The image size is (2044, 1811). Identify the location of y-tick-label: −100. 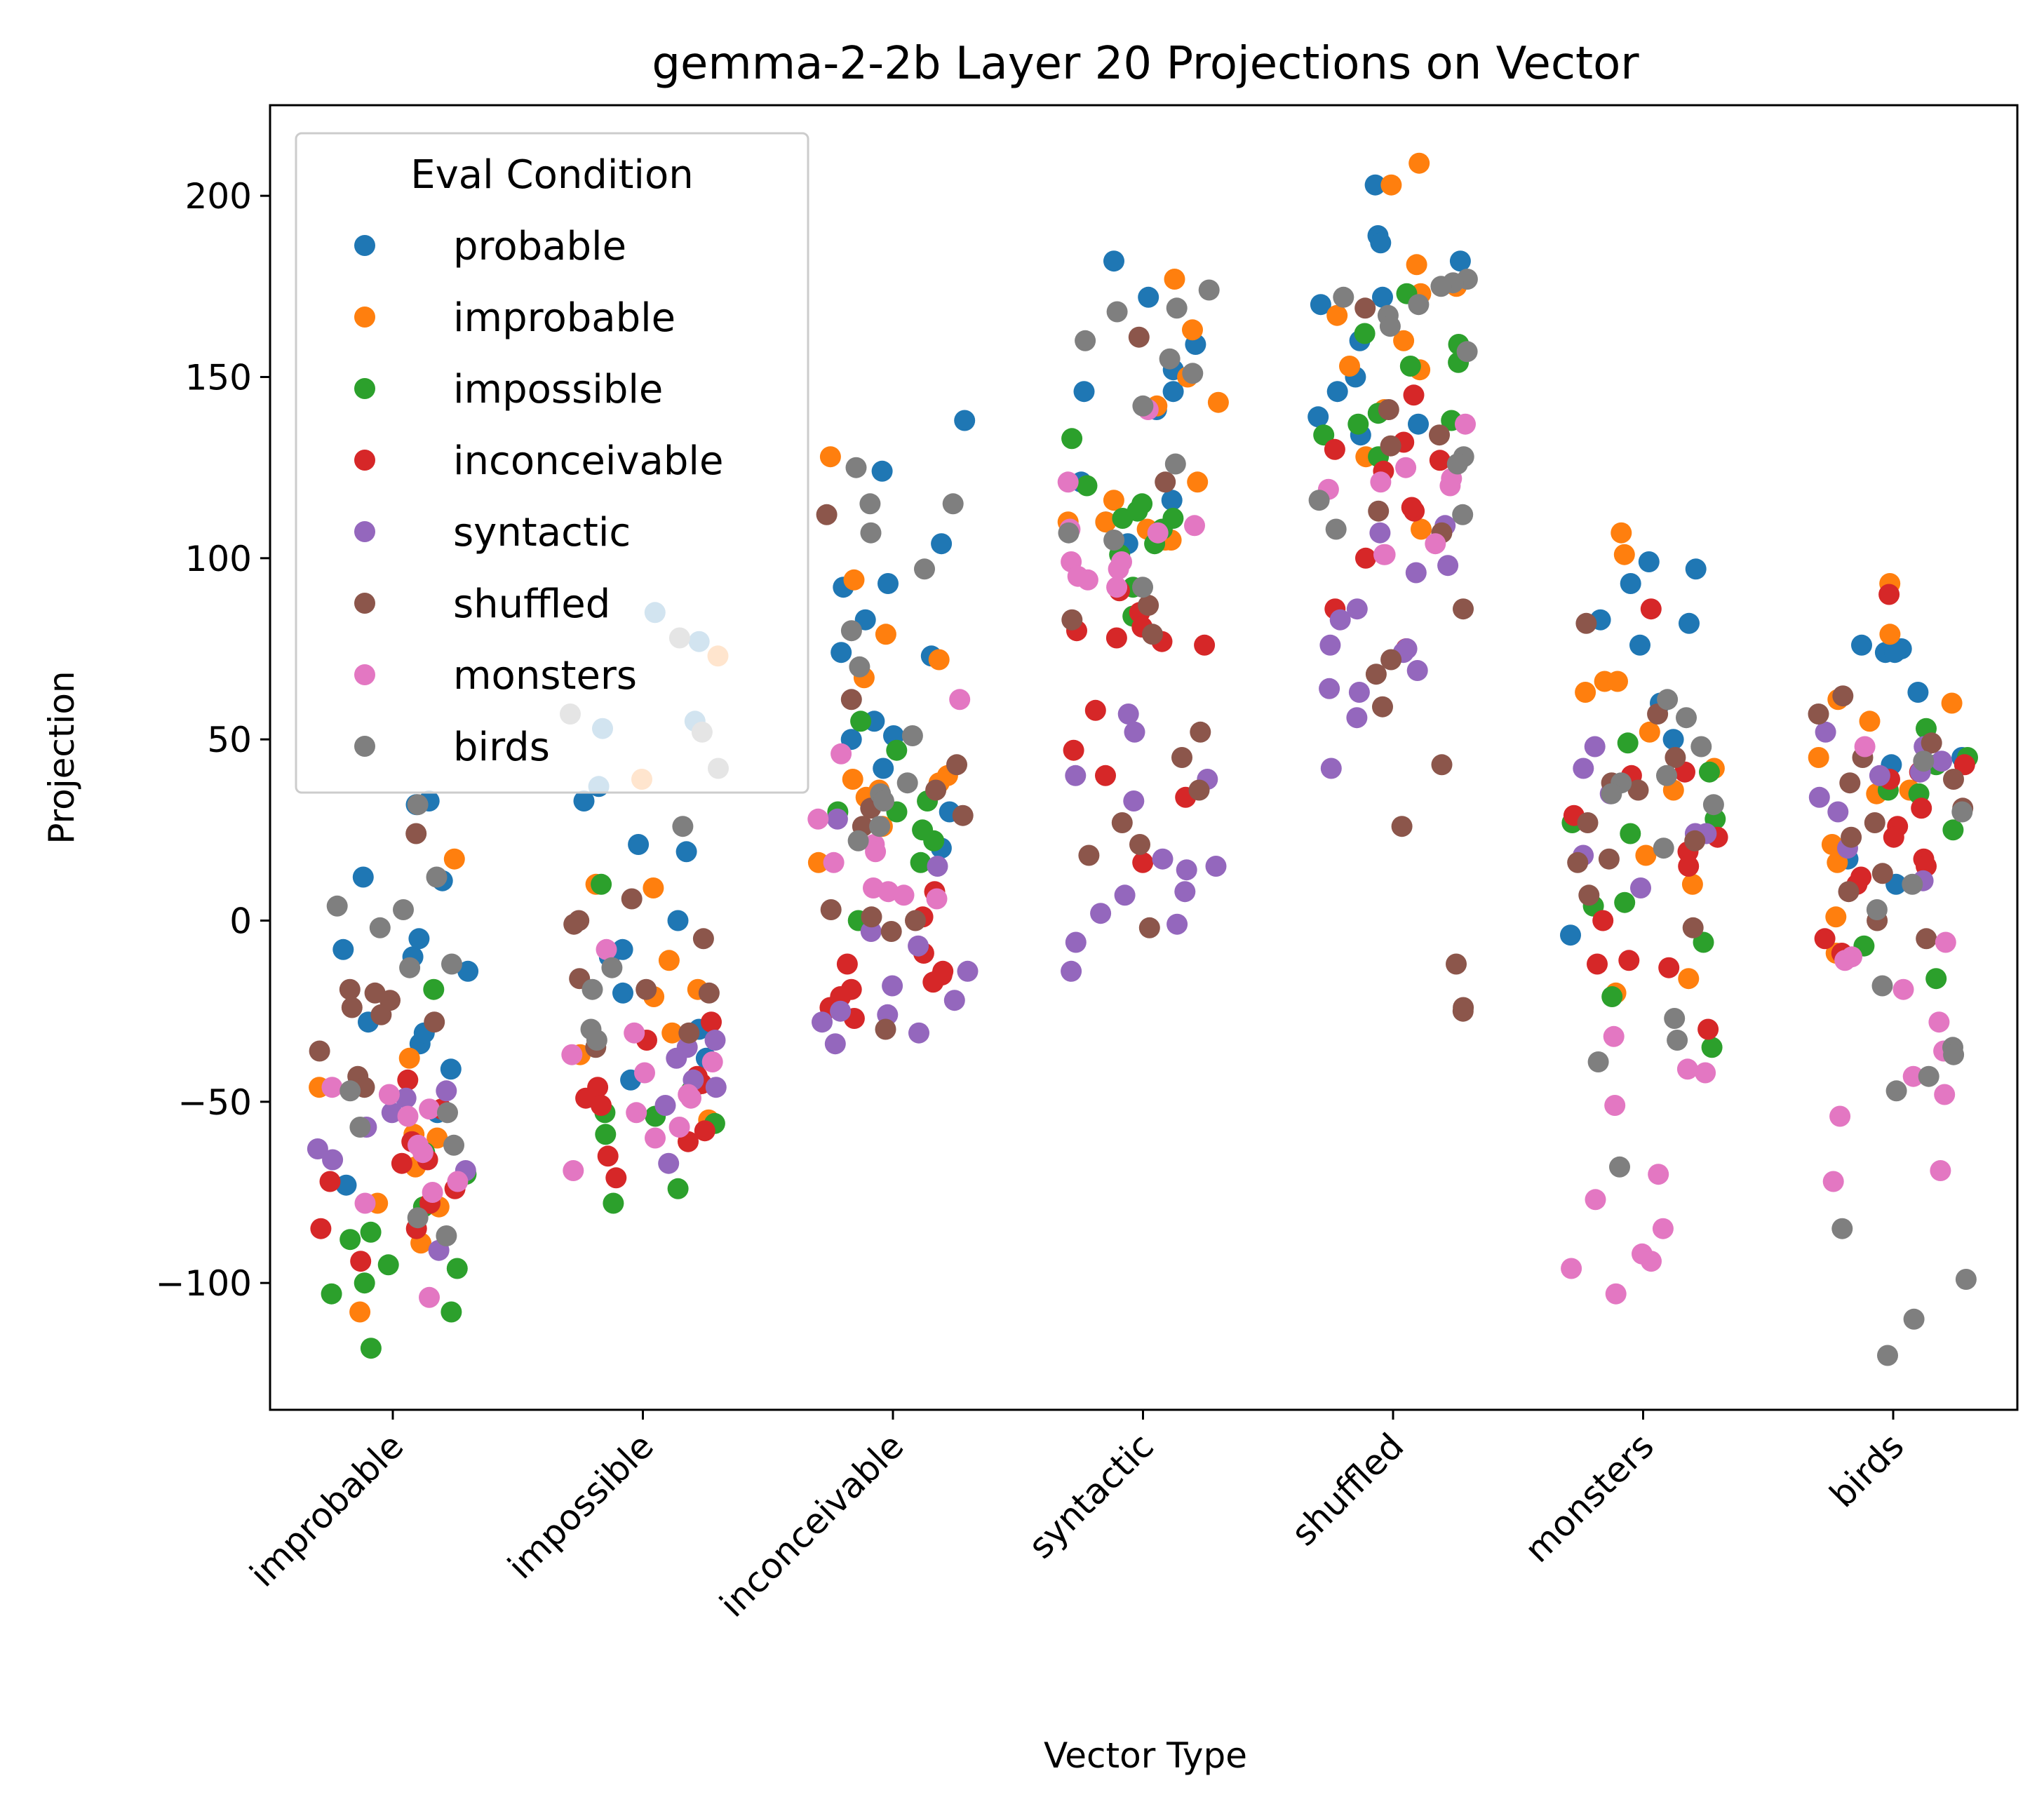
(204, 1284).